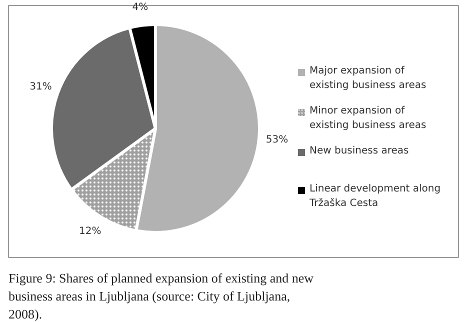 This screenshot has width=465, height=322. I want to click on data-label: 12%, so click(90, 232).